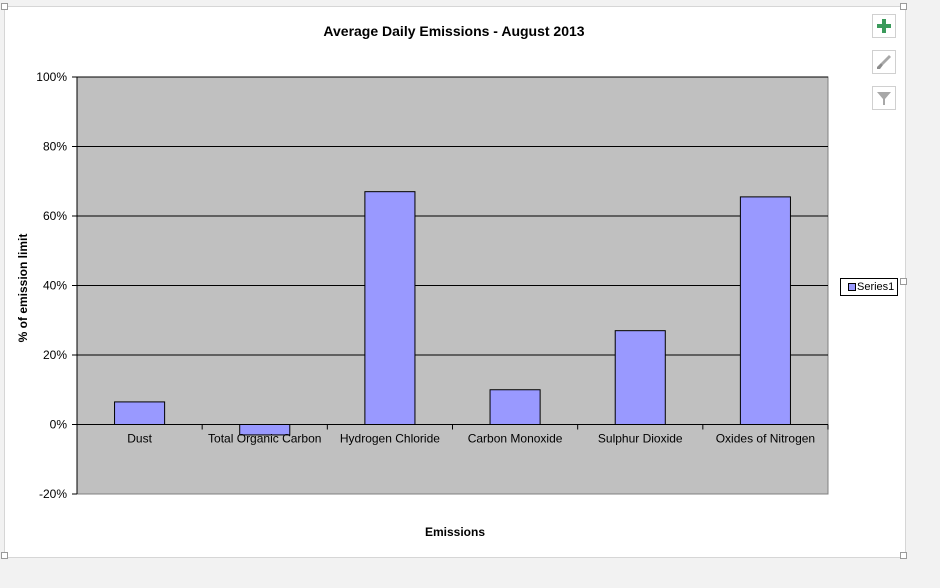 The image size is (940, 588). What do you see at coordinates (453, 31) in the screenshot?
I see `chart-title: Average Daily Emissions - August 2013` at bounding box center [453, 31].